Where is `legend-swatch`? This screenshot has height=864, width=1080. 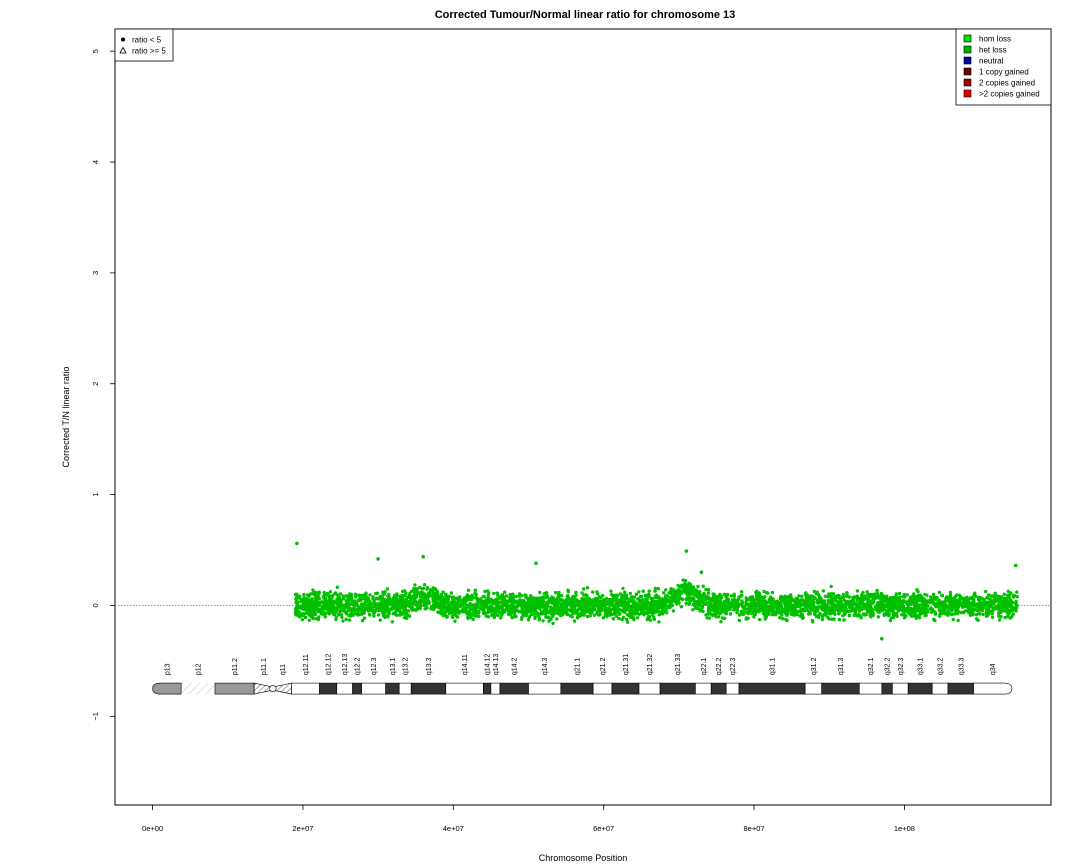 legend-swatch is located at coordinates (967, 93).